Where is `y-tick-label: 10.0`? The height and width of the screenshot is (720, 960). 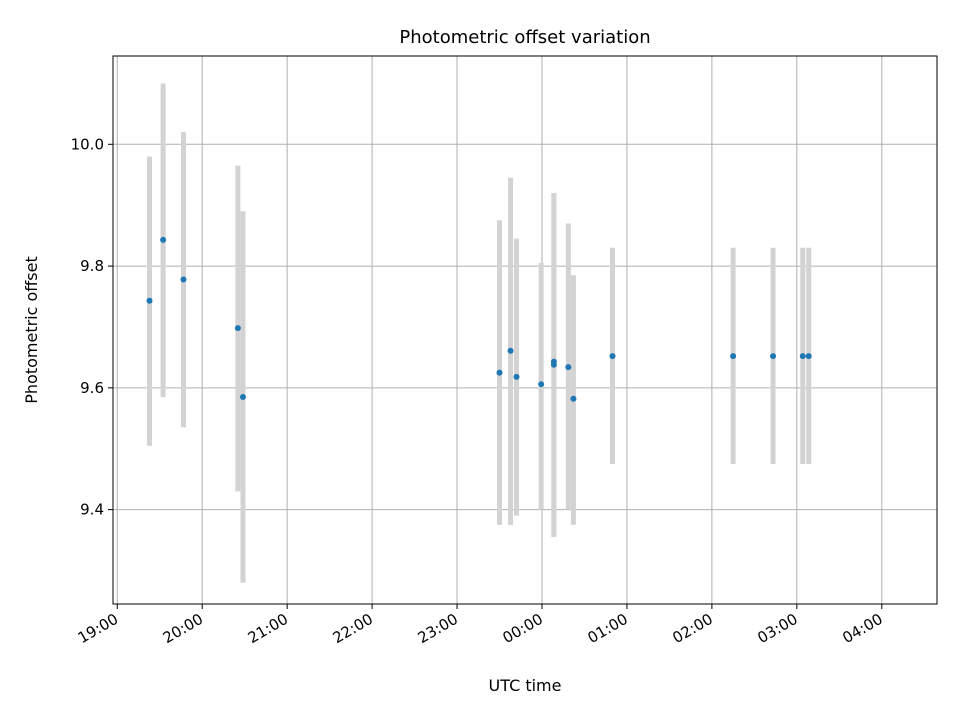
y-tick-label: 10.0 is located at coordinates (87, 144).